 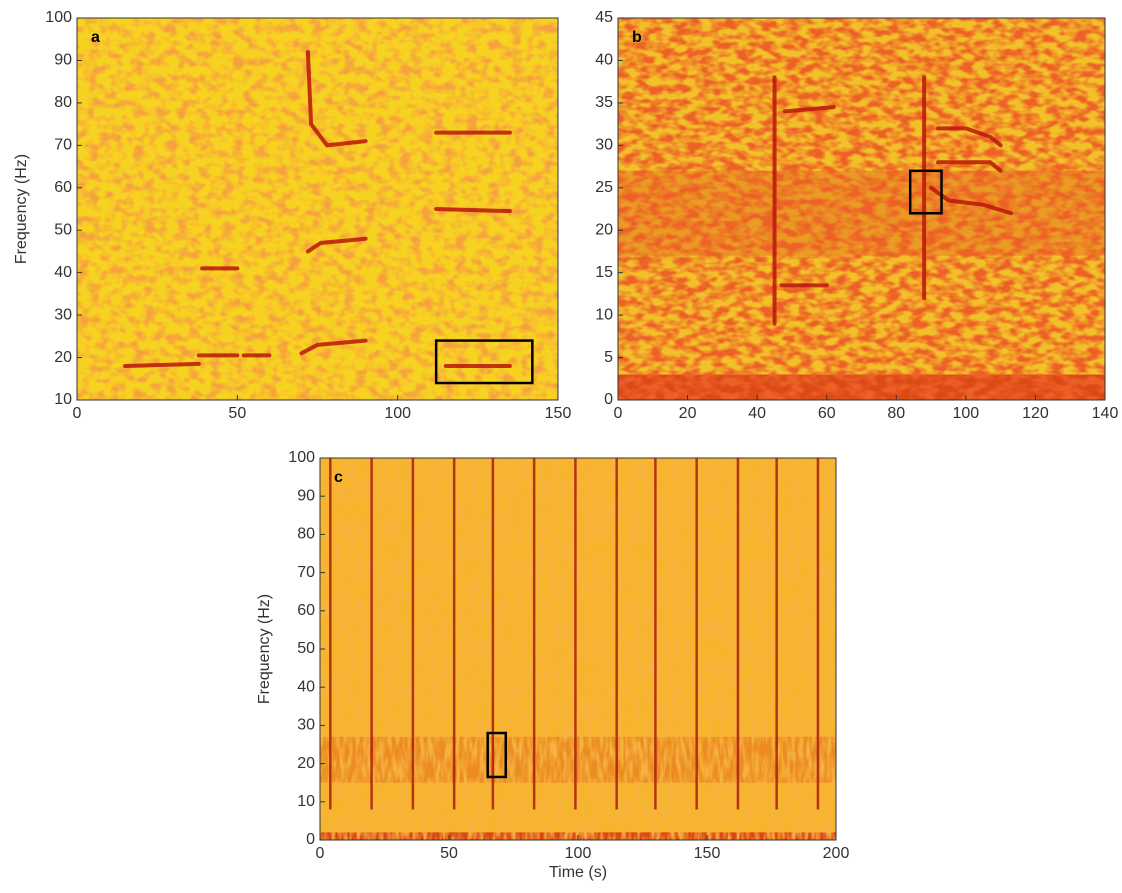 I want to click on x-tick-label: 140, so click(x=1105, y=413).